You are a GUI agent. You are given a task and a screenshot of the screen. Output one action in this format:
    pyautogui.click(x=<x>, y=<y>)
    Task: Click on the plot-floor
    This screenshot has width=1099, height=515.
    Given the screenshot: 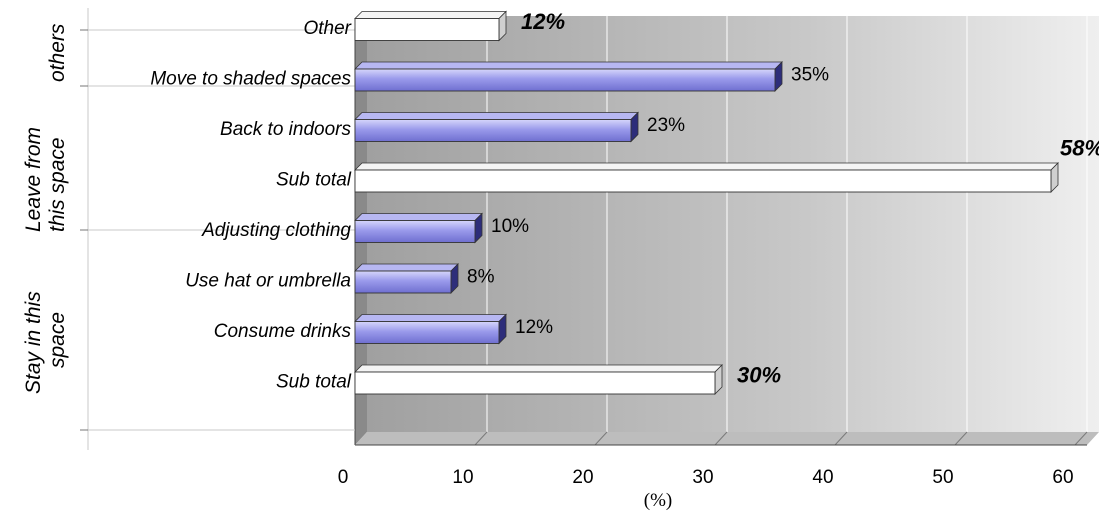 What is the action you would take?
    pyautogui.click(x=727, y=438)
    